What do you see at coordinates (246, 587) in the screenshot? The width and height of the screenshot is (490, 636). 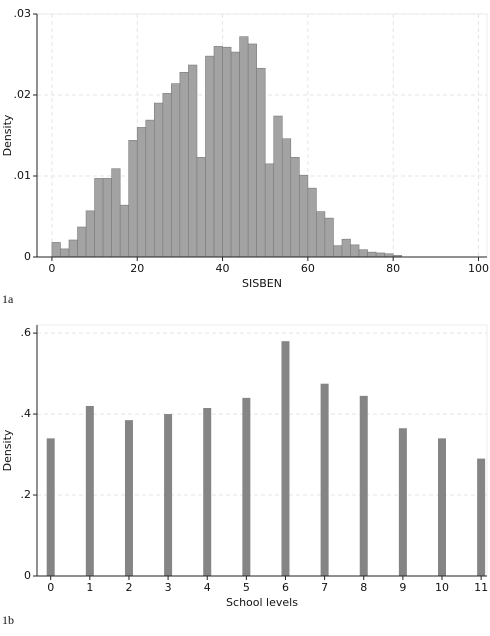 I see `x-tick-label: 5` at bounding box center [246, 587].